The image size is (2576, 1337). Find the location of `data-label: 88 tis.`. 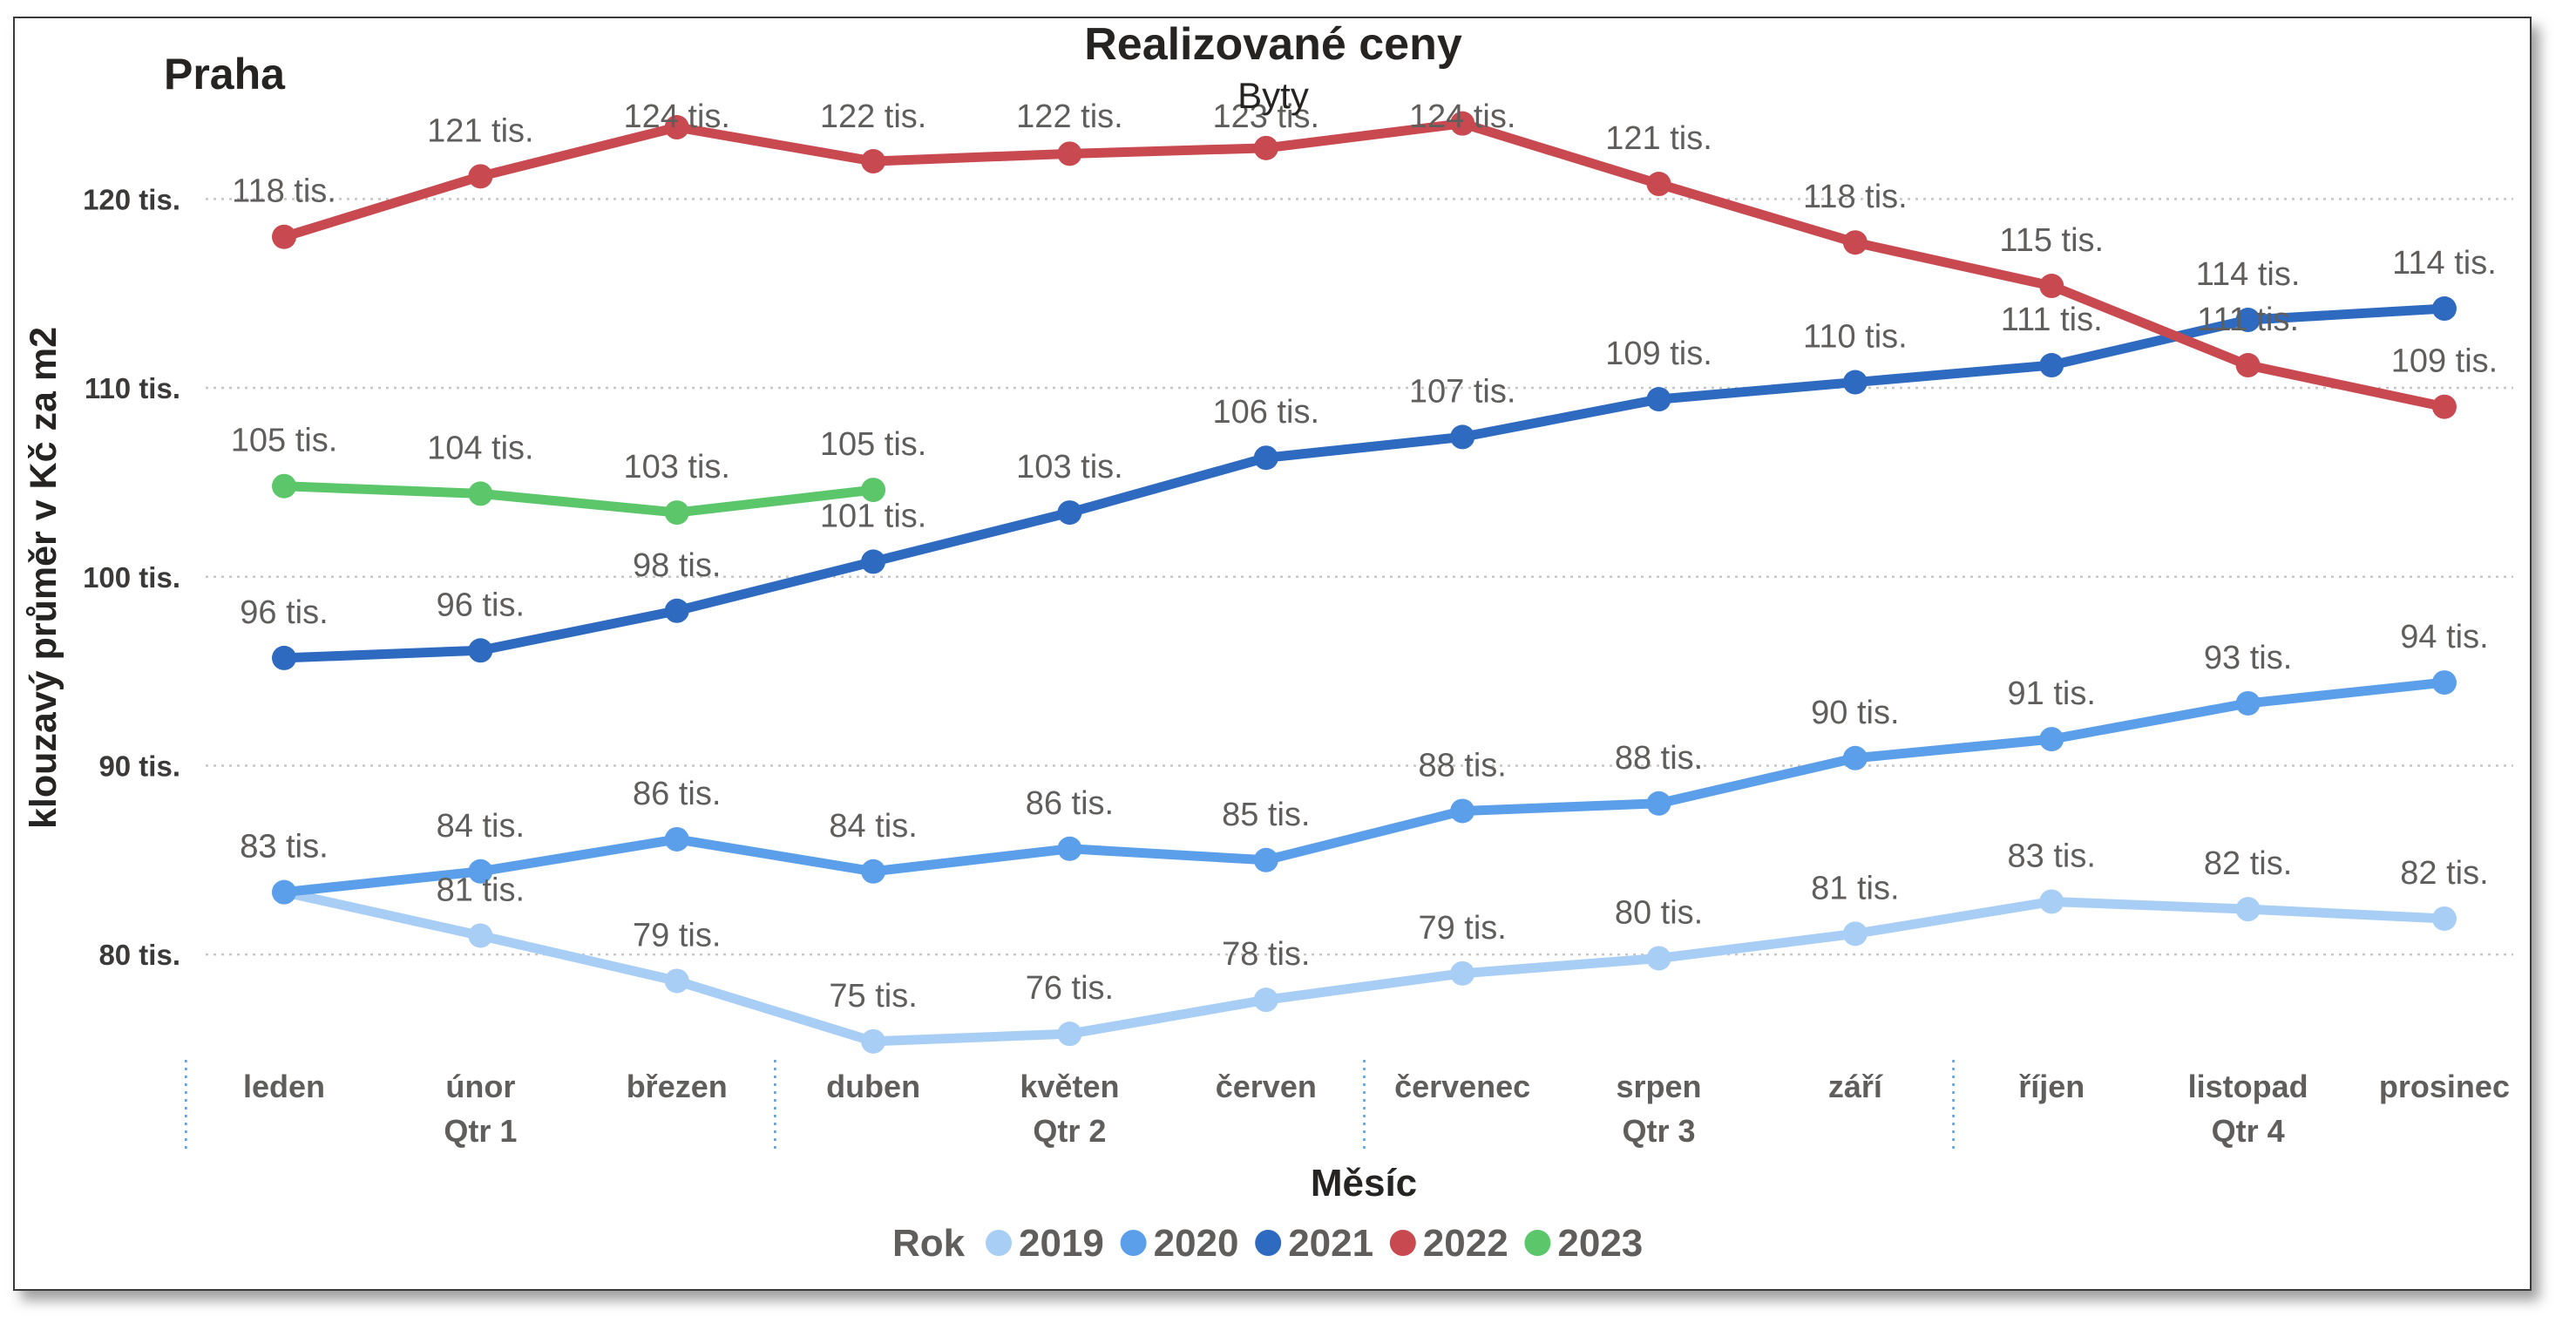

data-label: 88 tis. is located at coordinates (1462, 766).